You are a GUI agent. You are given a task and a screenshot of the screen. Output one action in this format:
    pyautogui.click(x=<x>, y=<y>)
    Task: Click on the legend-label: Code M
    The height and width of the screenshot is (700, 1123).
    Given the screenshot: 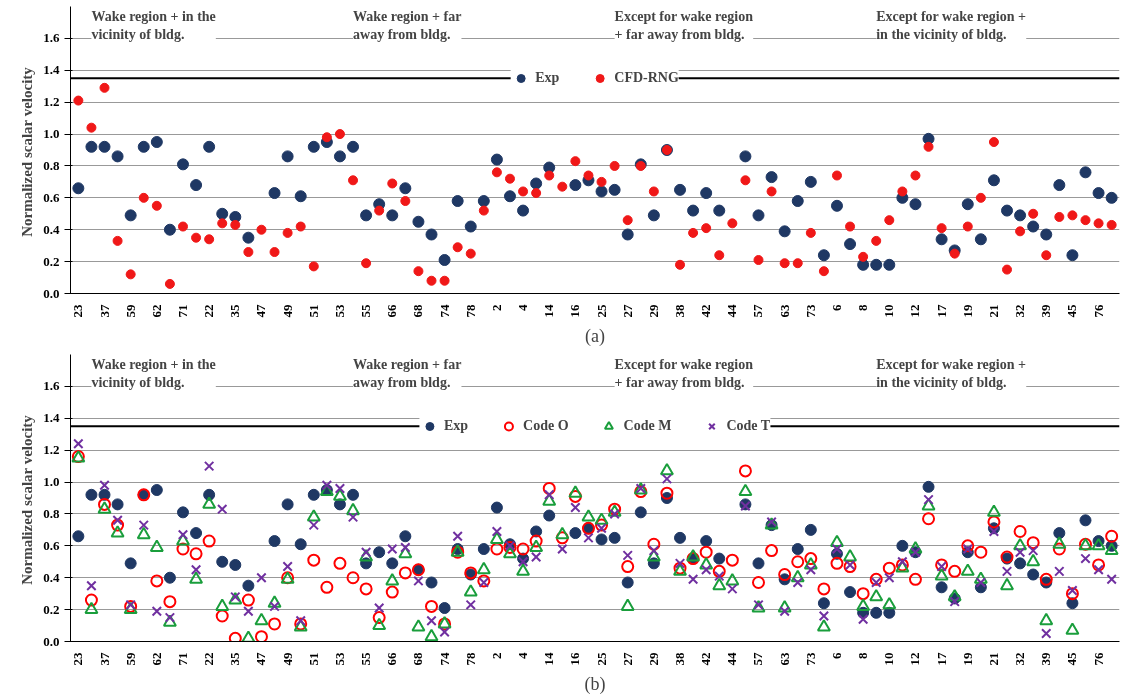 What is the action you would take?
    pyautogui.click(x=647, y=426)
    